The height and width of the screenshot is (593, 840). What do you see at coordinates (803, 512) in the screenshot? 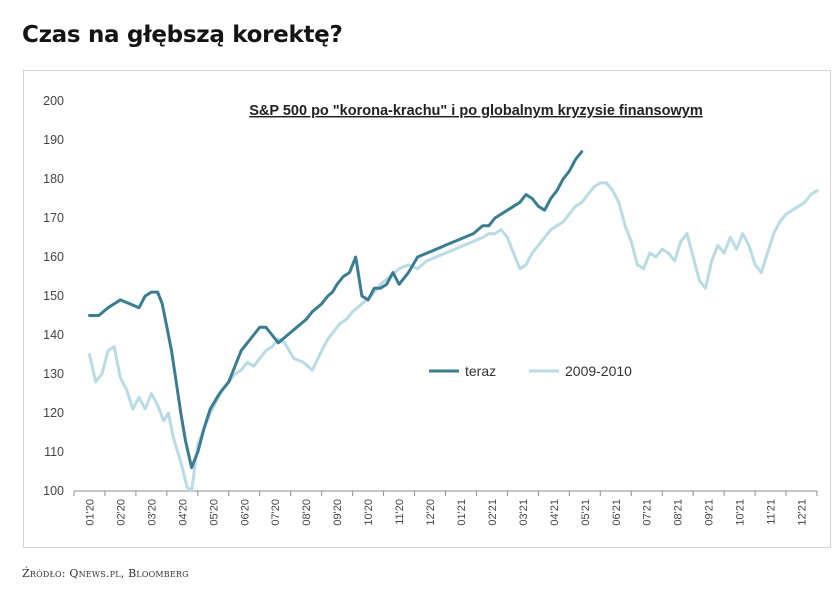
I see `x-tick-label: 12'21` at bounding box center [803, 512].